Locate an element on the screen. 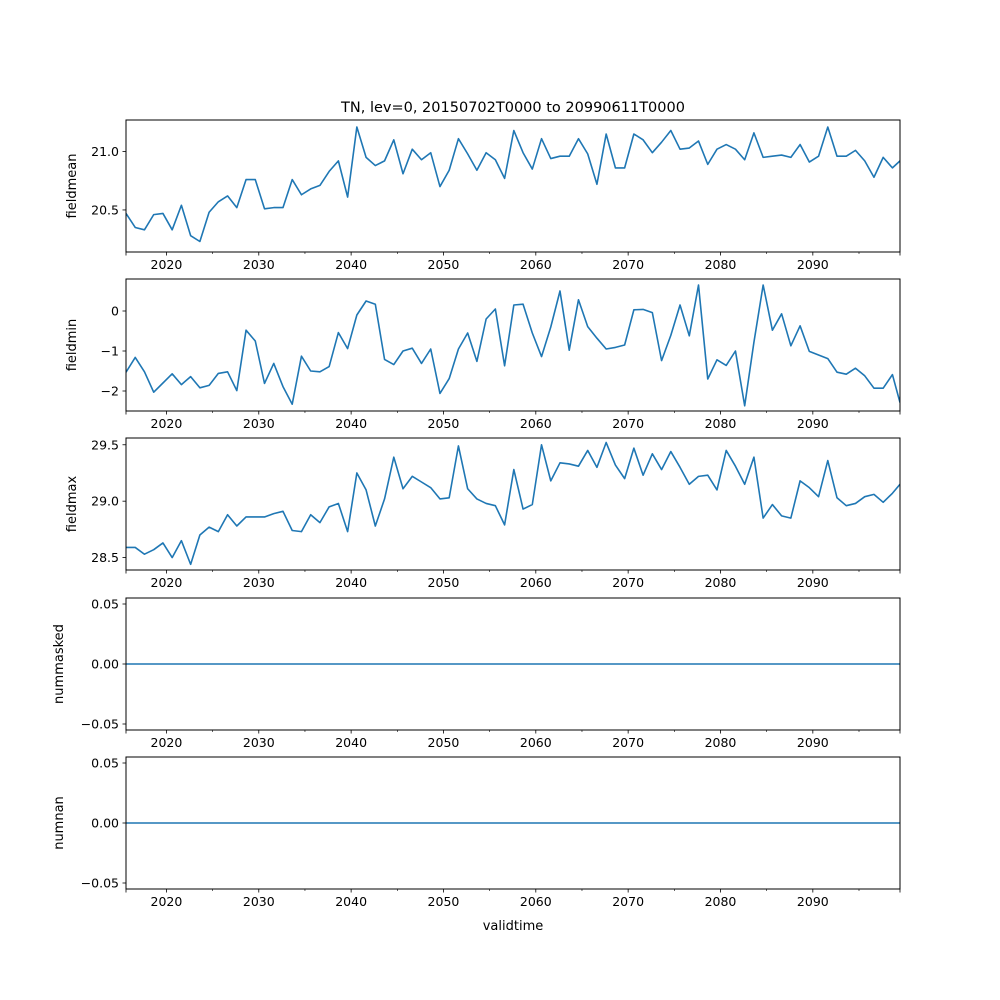 The height and width of the screenshot is (1000, 1000). y-tick-label: 29.0 is located at coordinates (105, 501).